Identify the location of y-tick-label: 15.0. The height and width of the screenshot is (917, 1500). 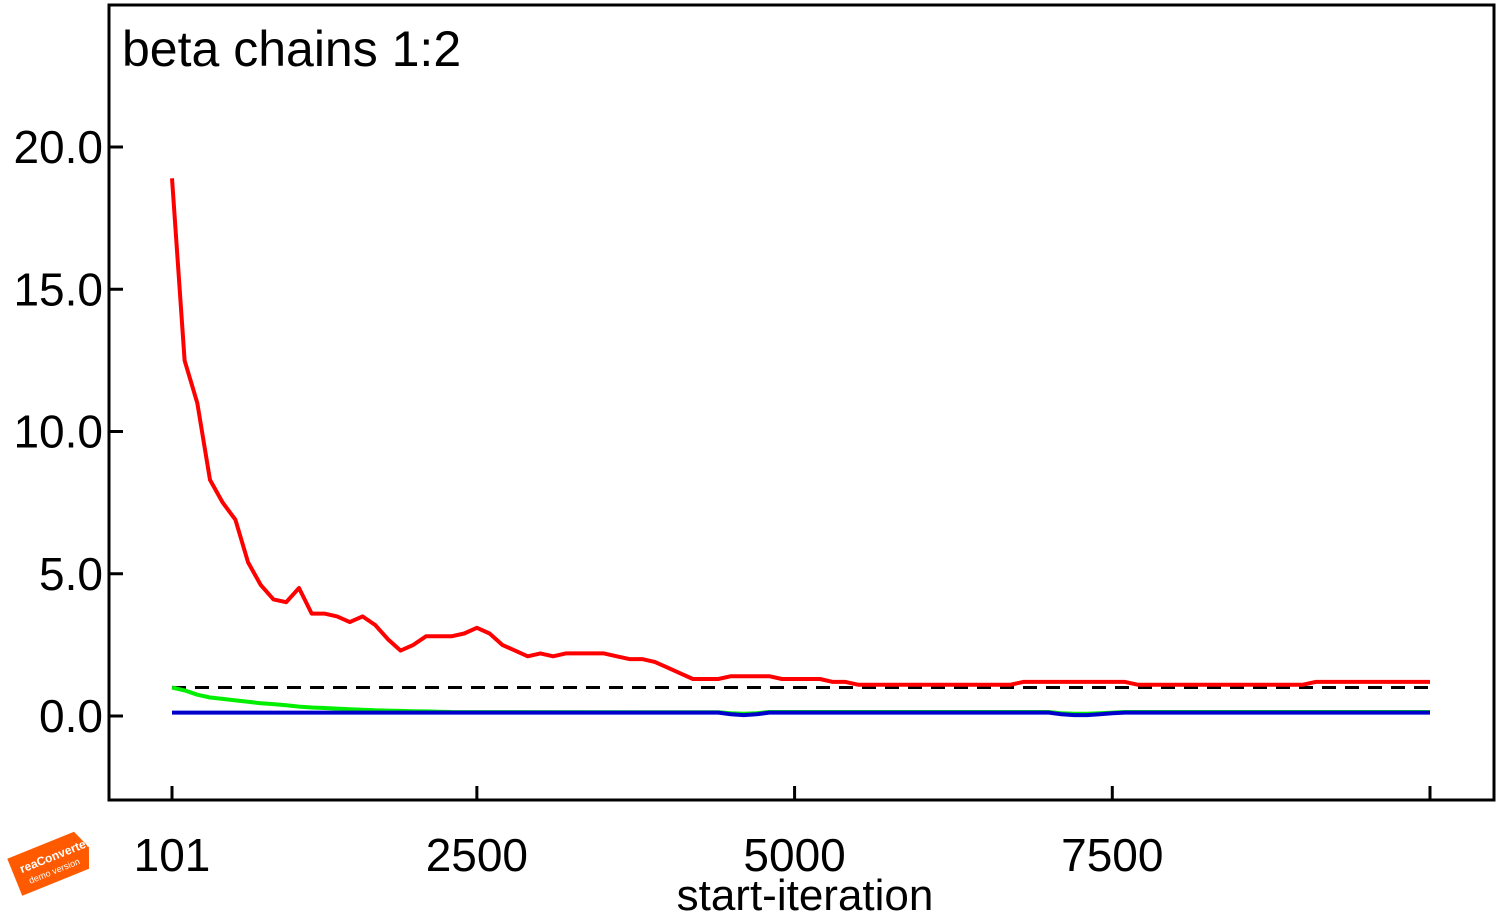
(58, 289).